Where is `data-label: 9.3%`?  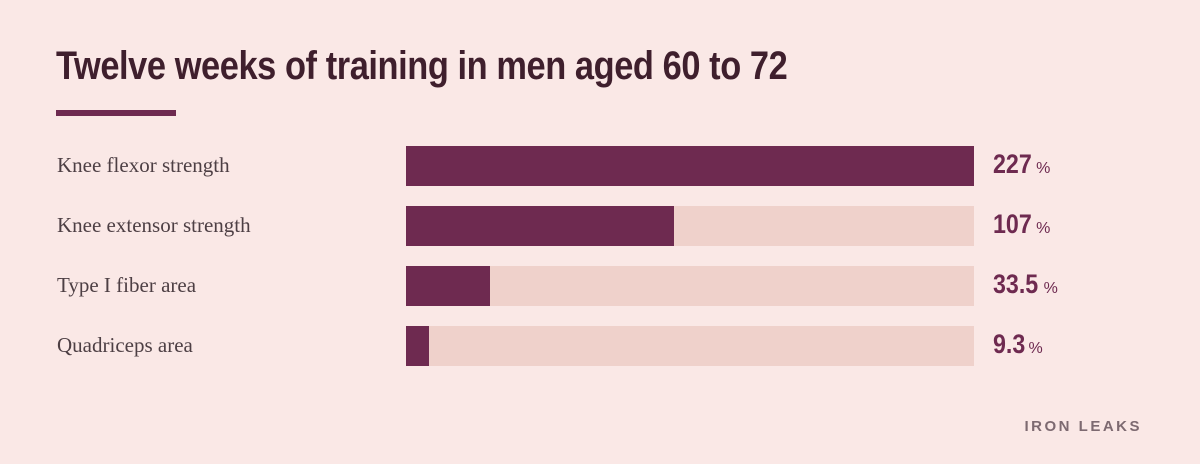 data-label: 9.3% is located at coordinates (1018, 344).